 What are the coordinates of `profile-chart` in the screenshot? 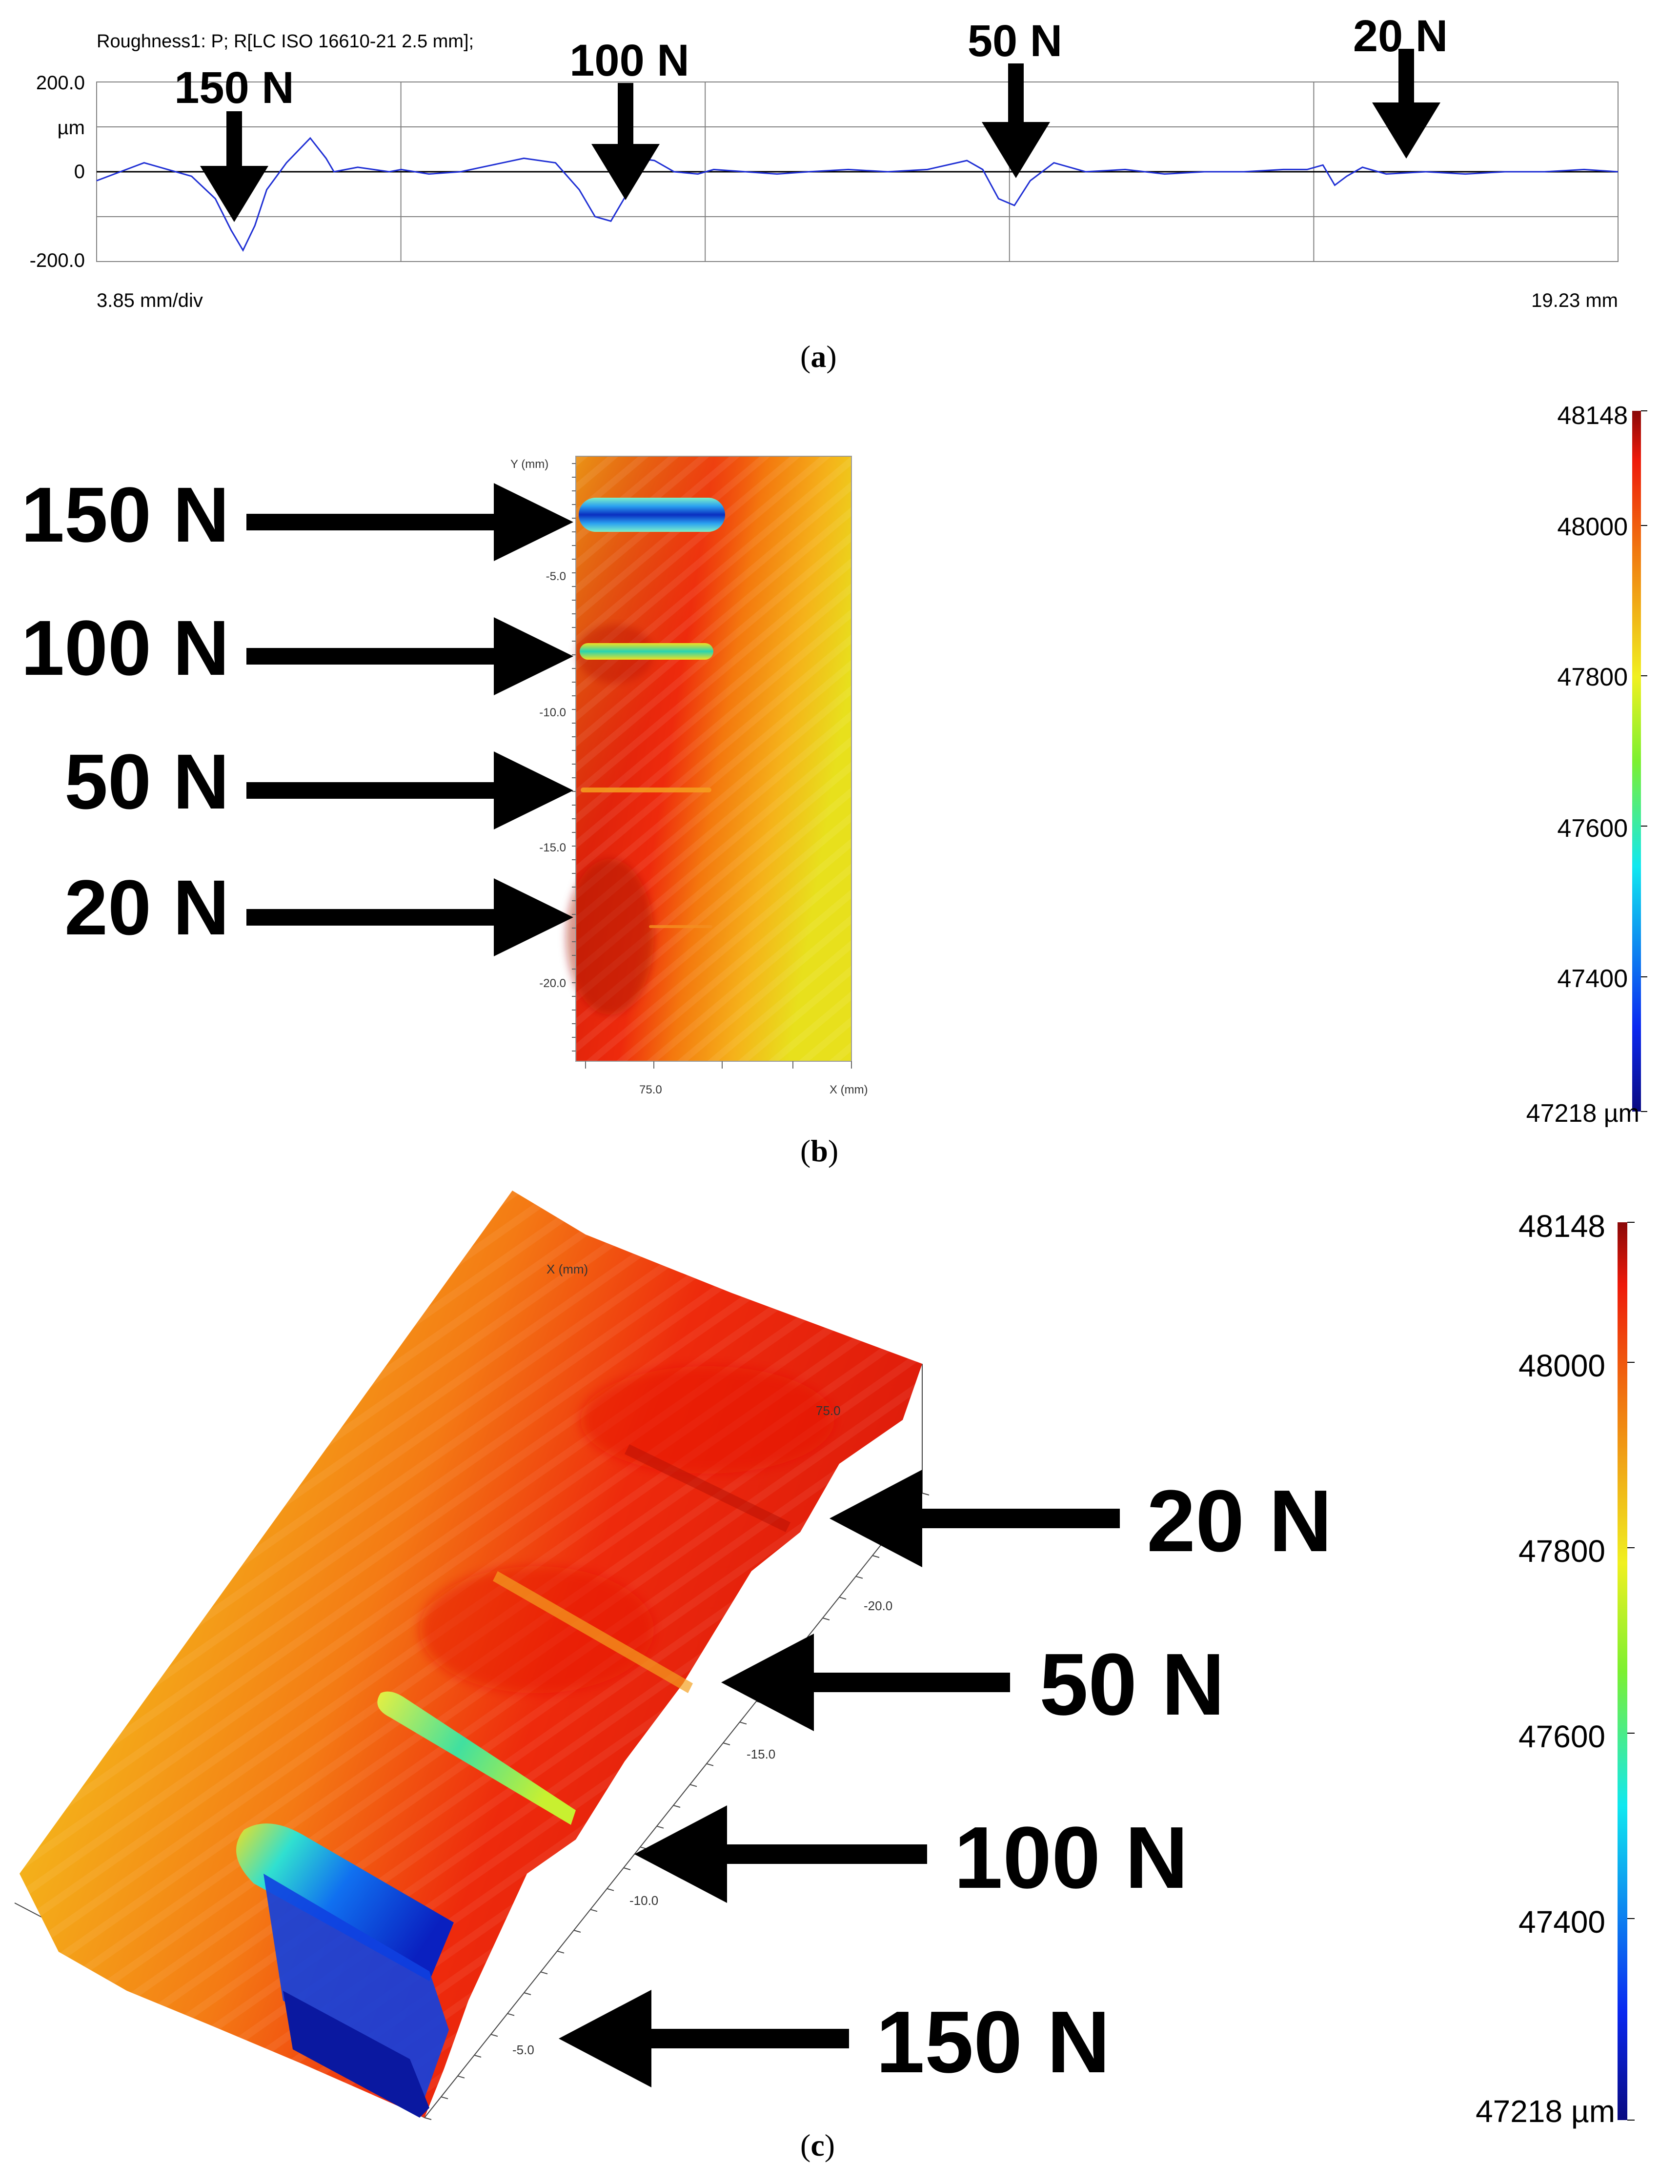 It's located at (857, 155).